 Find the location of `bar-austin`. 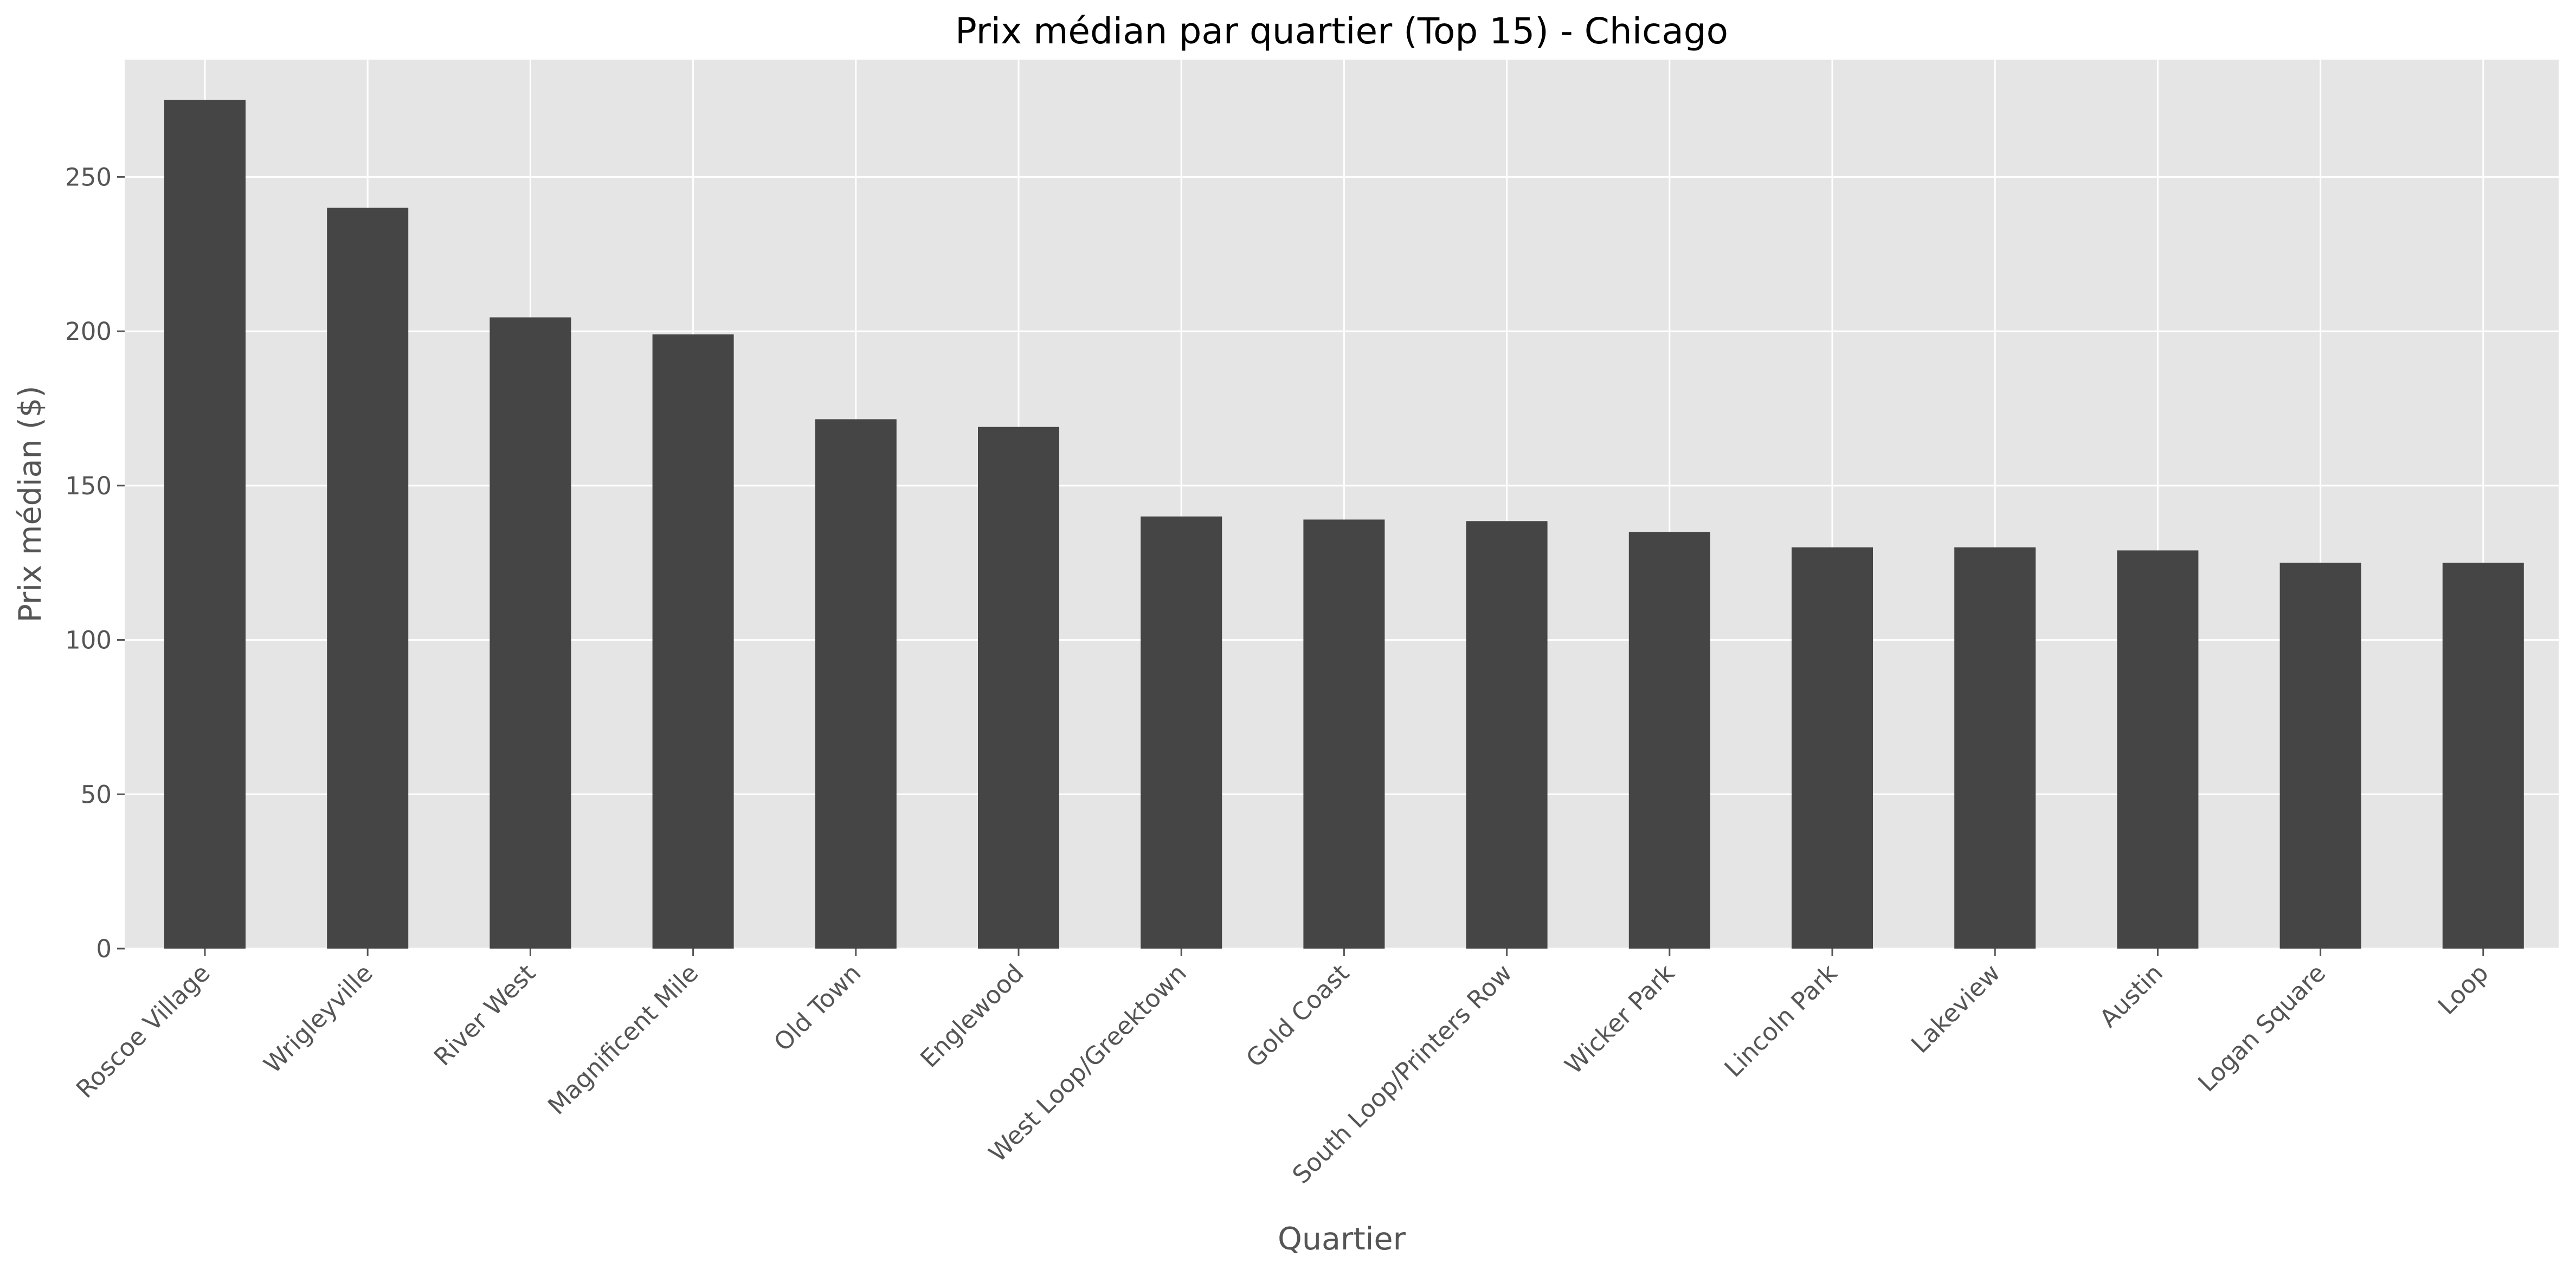

bar-austin is located at coordinates (2158, 749).